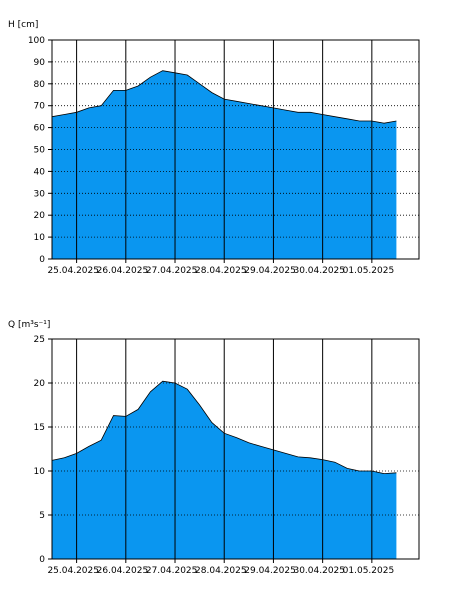 This screenshot has width=450, height=600. Describe the element at coordinates (39, 428) in the screenshot. I see `y-tick-label: 15` at that location.